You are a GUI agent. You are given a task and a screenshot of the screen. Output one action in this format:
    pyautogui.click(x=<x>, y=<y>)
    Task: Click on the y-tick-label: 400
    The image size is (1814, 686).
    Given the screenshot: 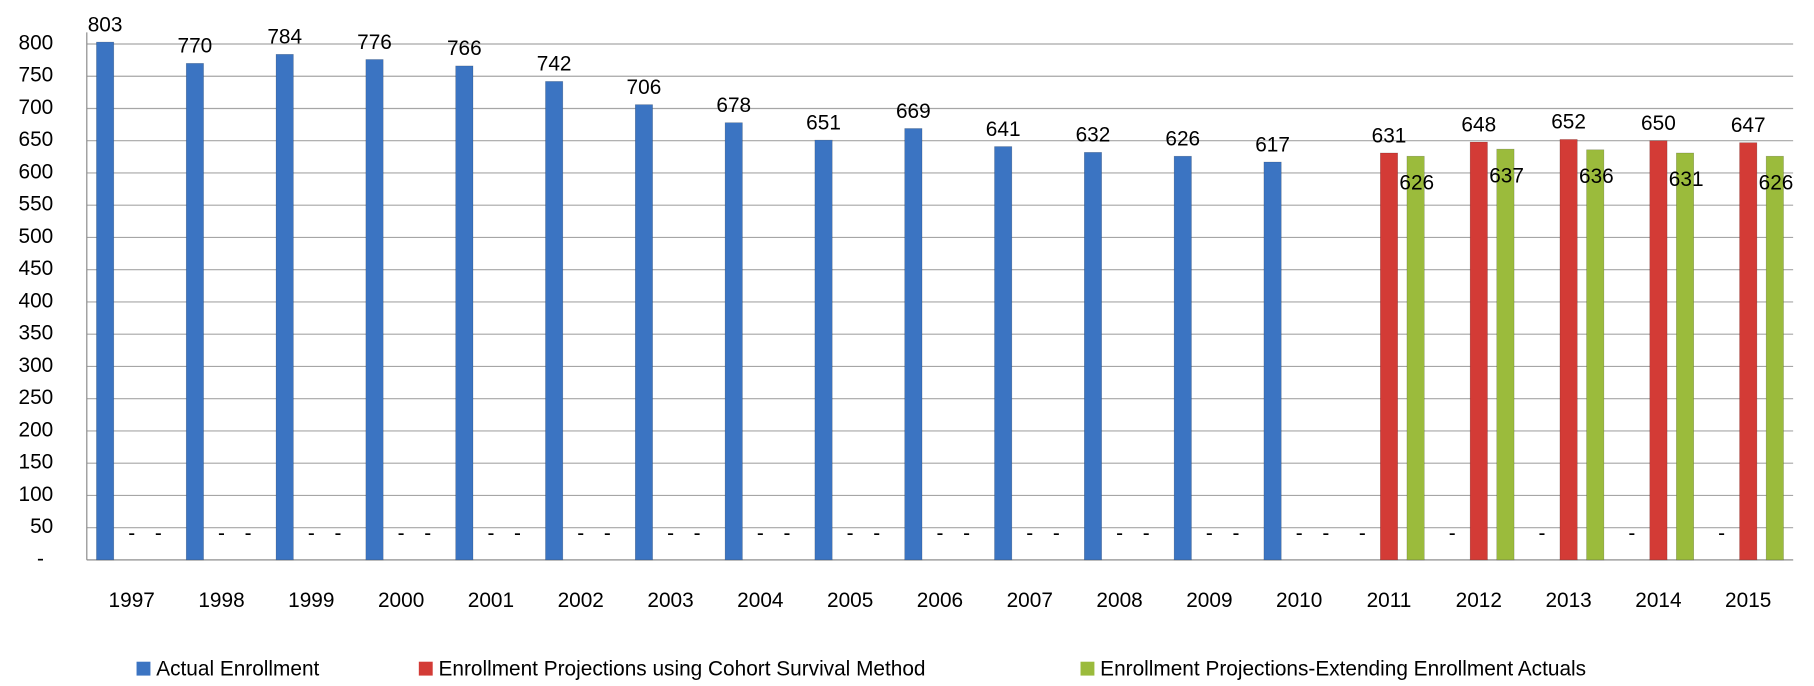 What is the action you would take?
    pyautogui.click(x=36, y=300)
    